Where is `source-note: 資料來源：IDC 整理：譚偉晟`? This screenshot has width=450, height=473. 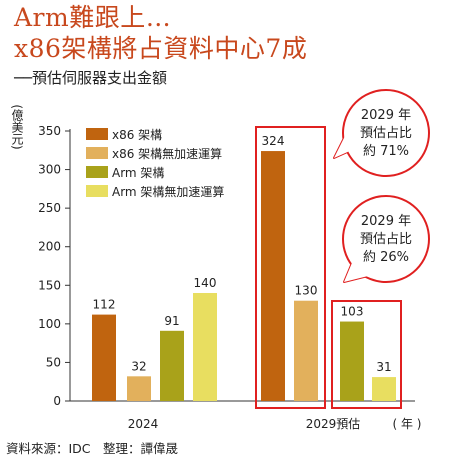 source-note: 資料來源：IDC 整理：譚偉晟 is located at coordinates (92, 448).